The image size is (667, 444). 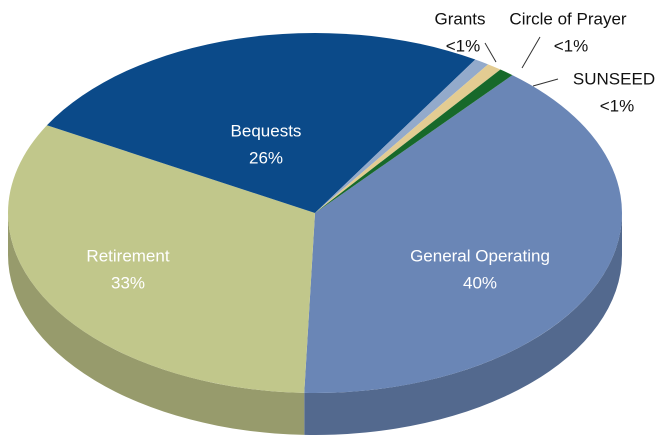 What do you see at coordinates (127, 255) in the screenshot?
I see `slice-label: Retirement` at bounding box center [127, 255].